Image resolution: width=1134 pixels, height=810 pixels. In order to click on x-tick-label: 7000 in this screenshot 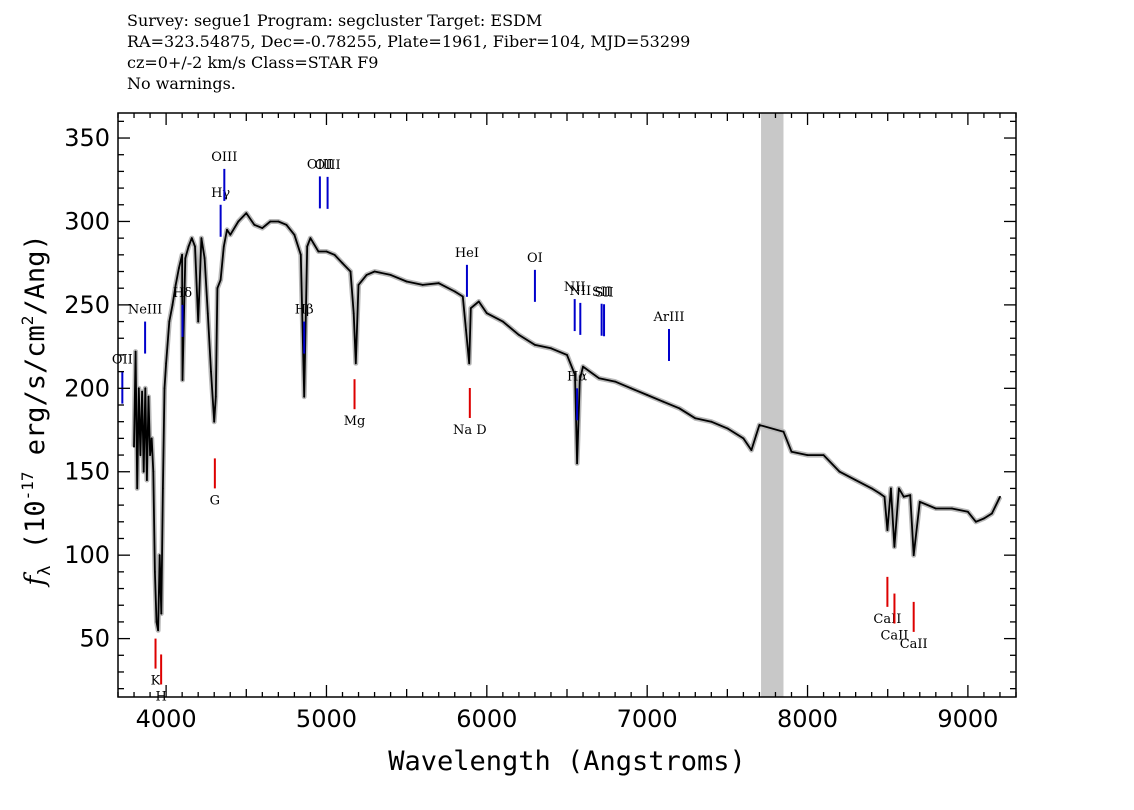, I will do `click(647, 719)`.